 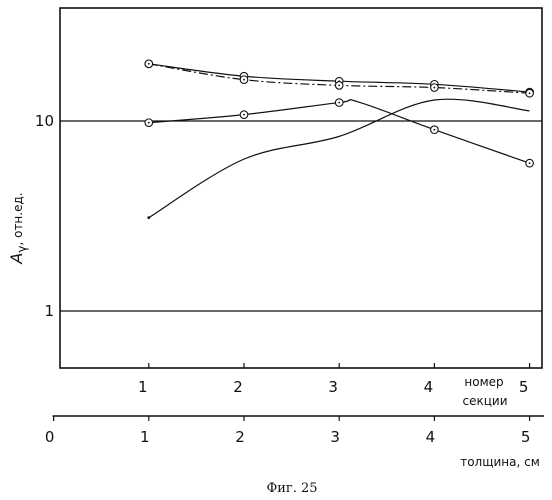 I want to click on figure-caption: Фиг. 25, so click(x=291, y=488).